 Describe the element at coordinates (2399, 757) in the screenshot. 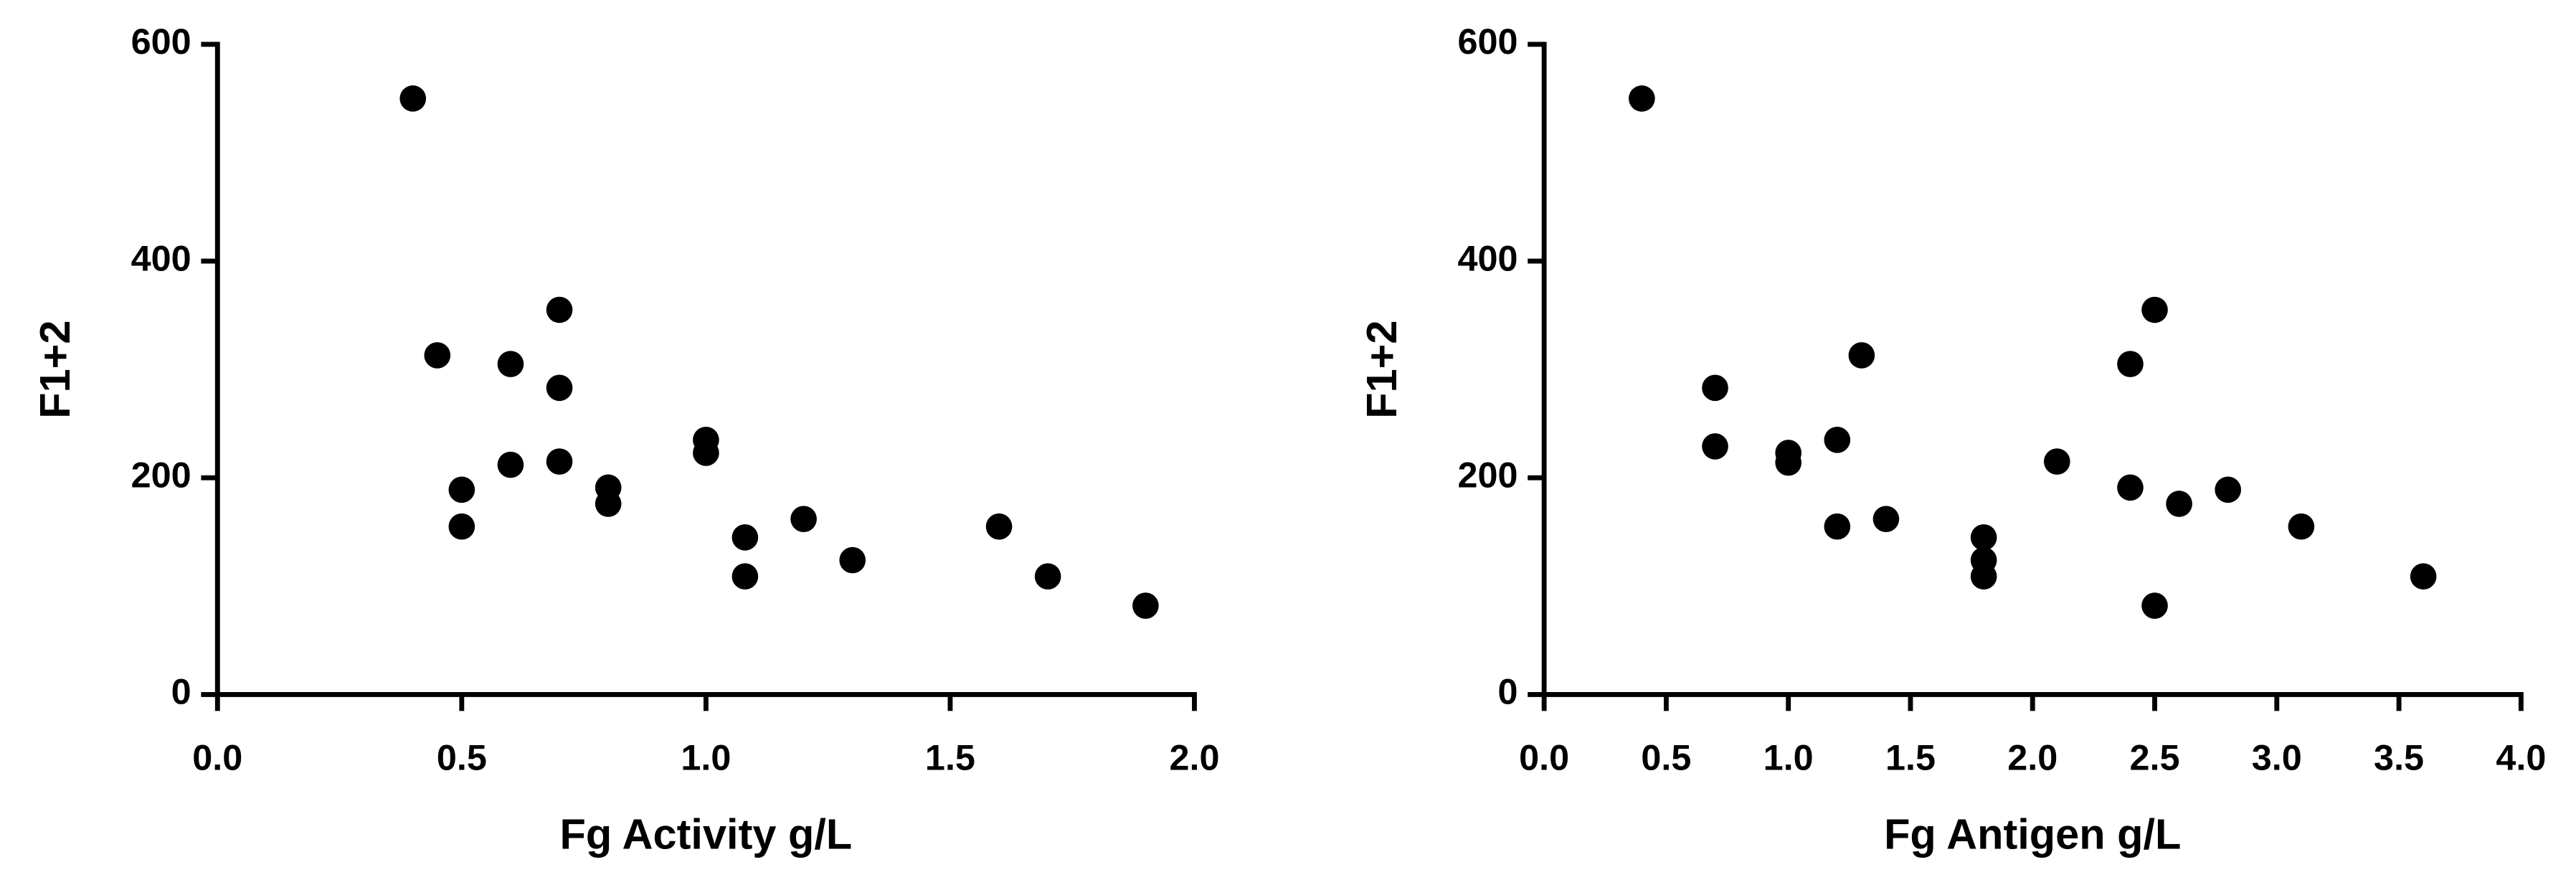

I see `x-tick-label: 3.5` at that location.